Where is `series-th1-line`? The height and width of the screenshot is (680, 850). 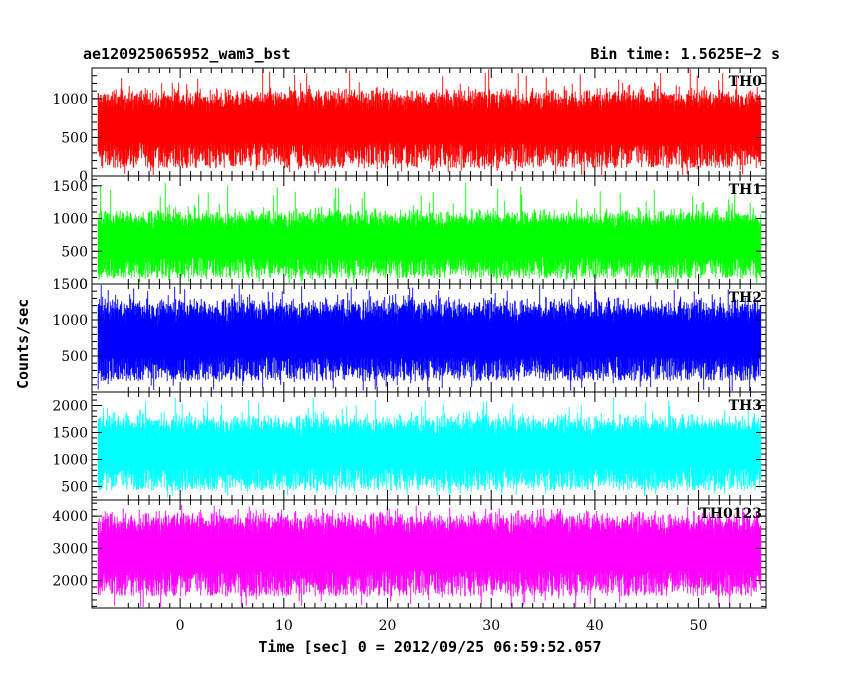 series-th1-line is located at coordinates (429, 232).